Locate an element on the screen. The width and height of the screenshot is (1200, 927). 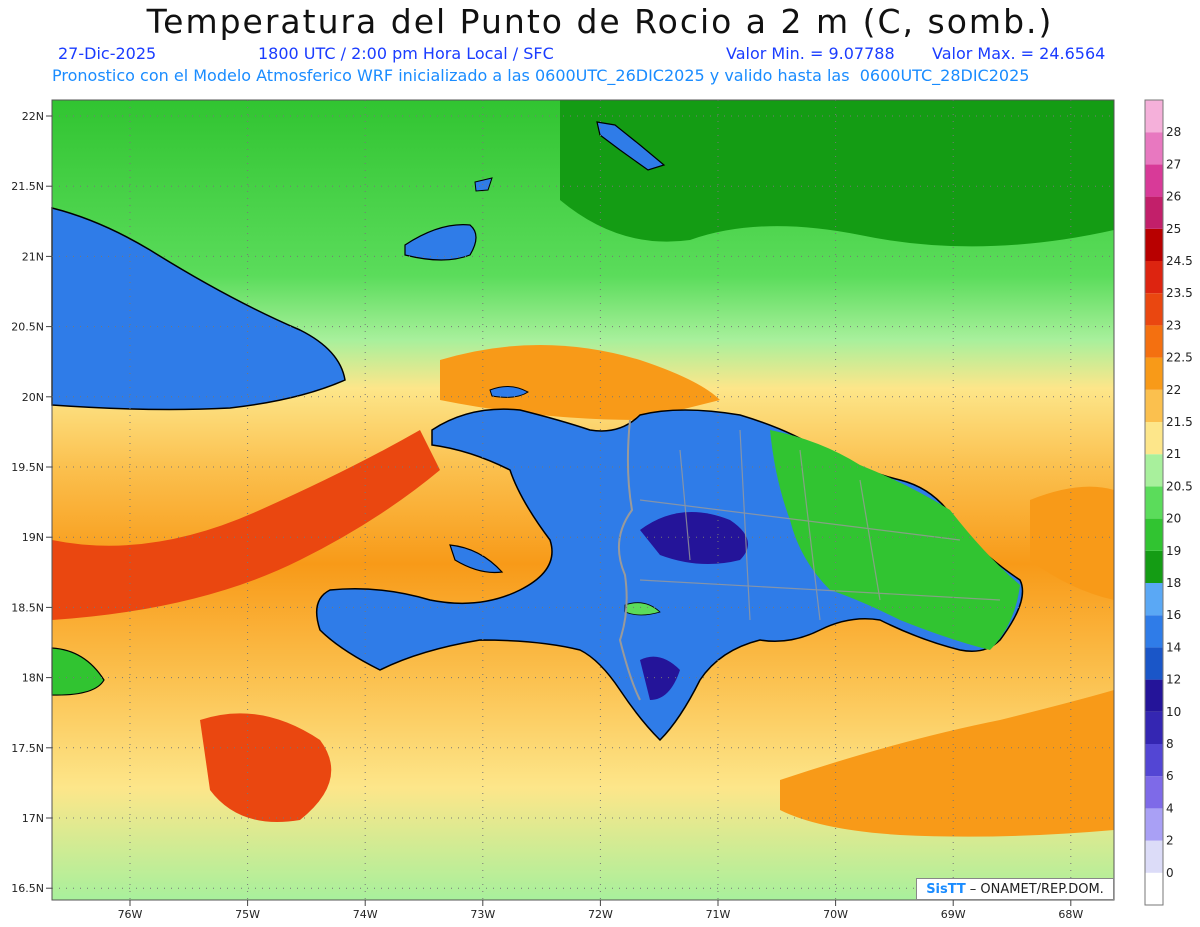
lon-label: 71W is located at coordinates (718, 914).